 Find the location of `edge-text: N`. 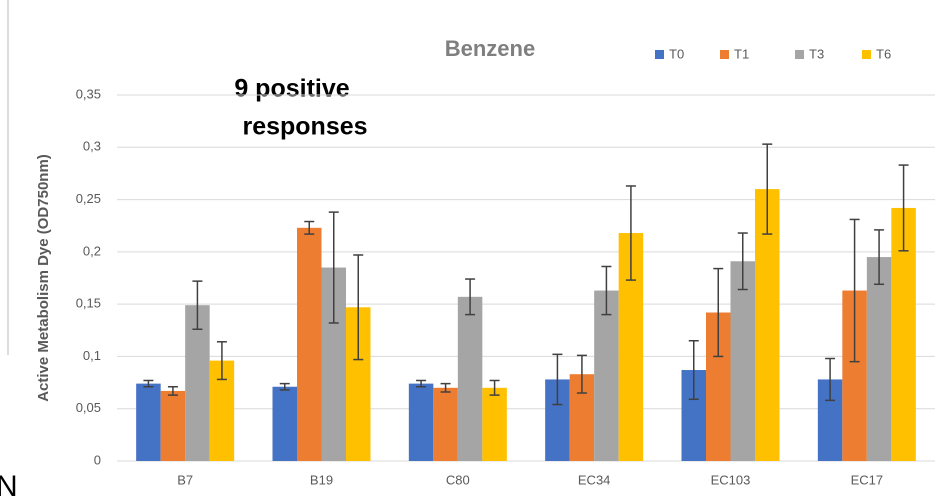

edge-text: N is located at coordinates (9, 483).